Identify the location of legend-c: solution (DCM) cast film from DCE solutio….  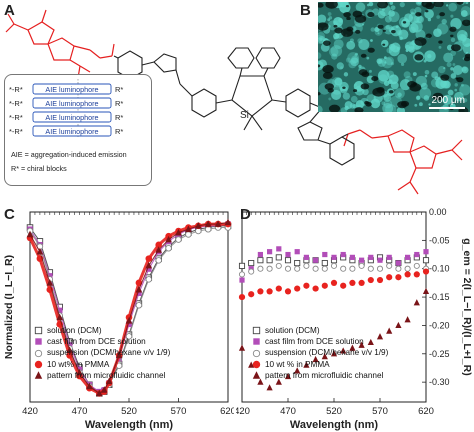
(102, 353).